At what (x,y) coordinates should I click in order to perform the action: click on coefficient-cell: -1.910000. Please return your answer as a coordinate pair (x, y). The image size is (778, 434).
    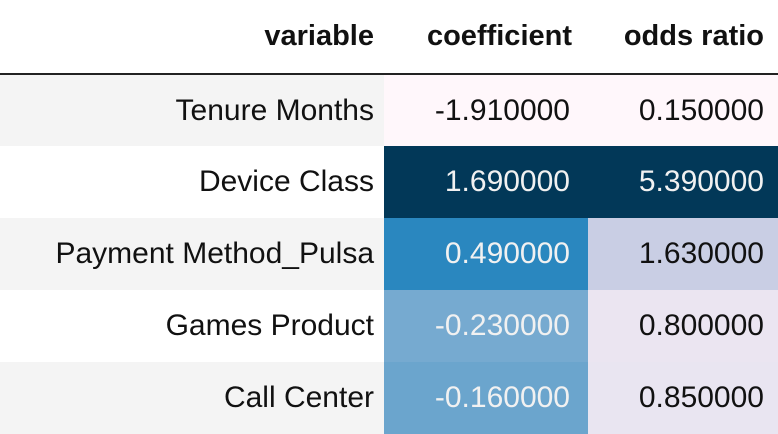
    Looking at the image, I should click on (486, 110).